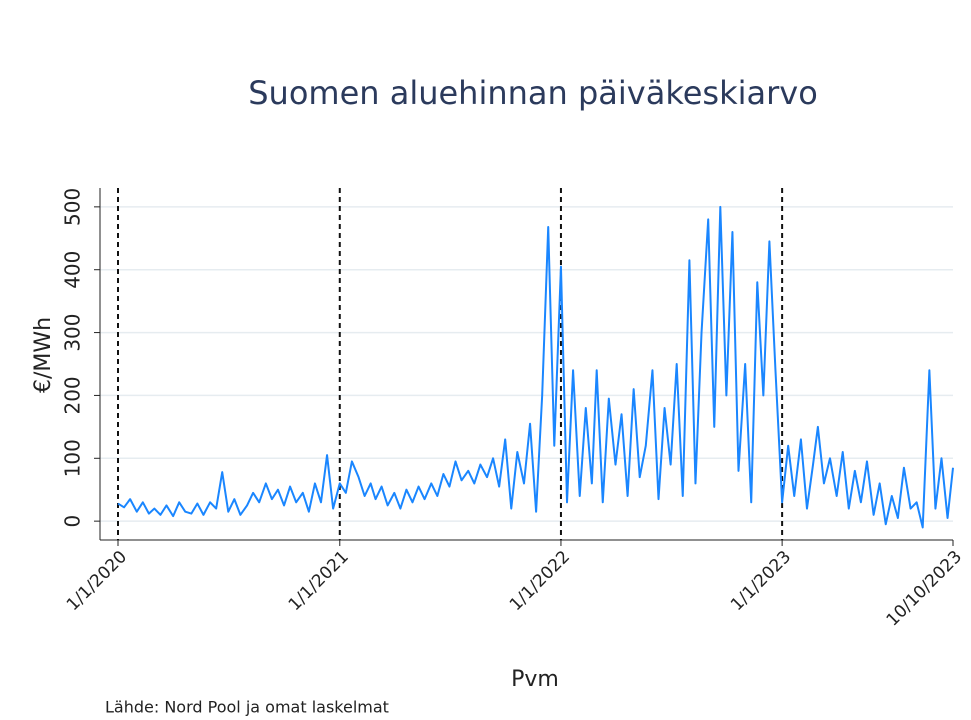  What do you see at coordinates (247, 707) in the screenshot?
I see `source-note: Lähde: Nord Pool ja omat laskelmat` at bounding box center [247, 707].